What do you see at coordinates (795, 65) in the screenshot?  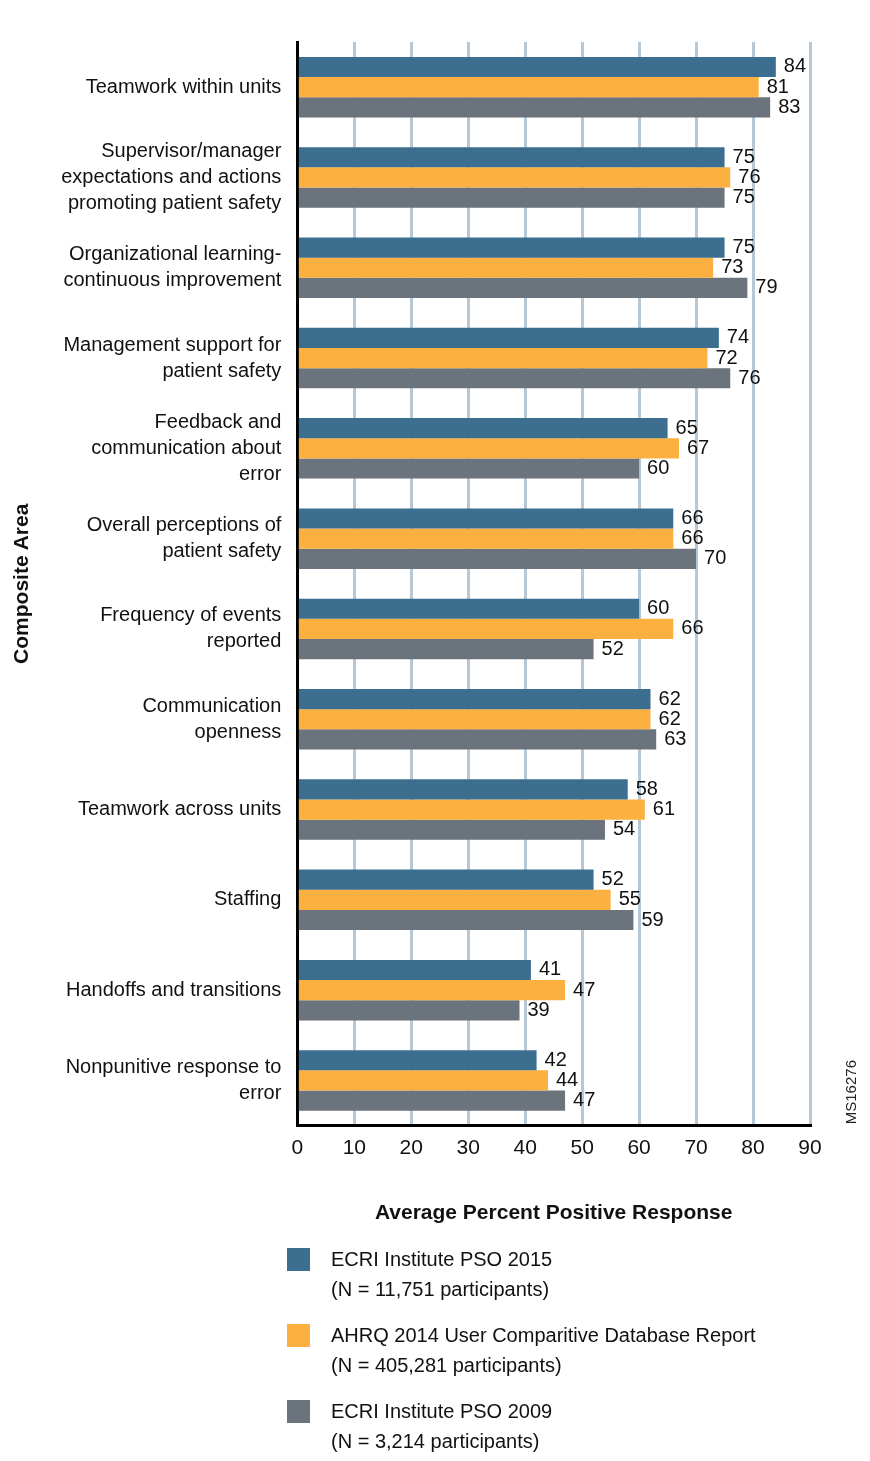 I see `data-label: 84` at bounding box center [795, 65].